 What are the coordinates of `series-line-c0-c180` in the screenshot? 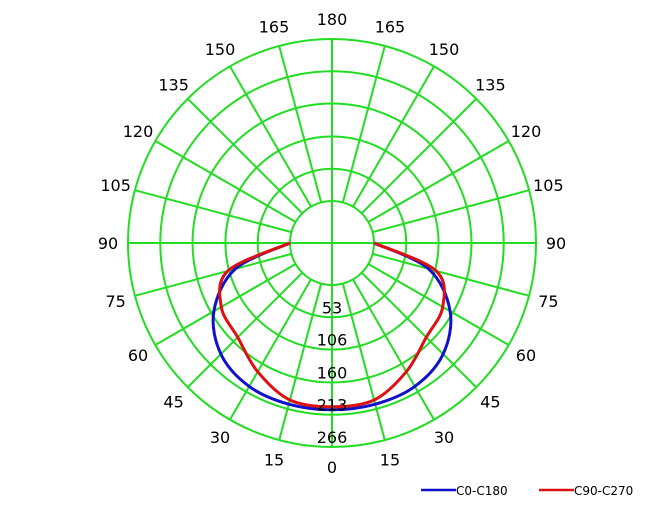 It's located at (332, 326).